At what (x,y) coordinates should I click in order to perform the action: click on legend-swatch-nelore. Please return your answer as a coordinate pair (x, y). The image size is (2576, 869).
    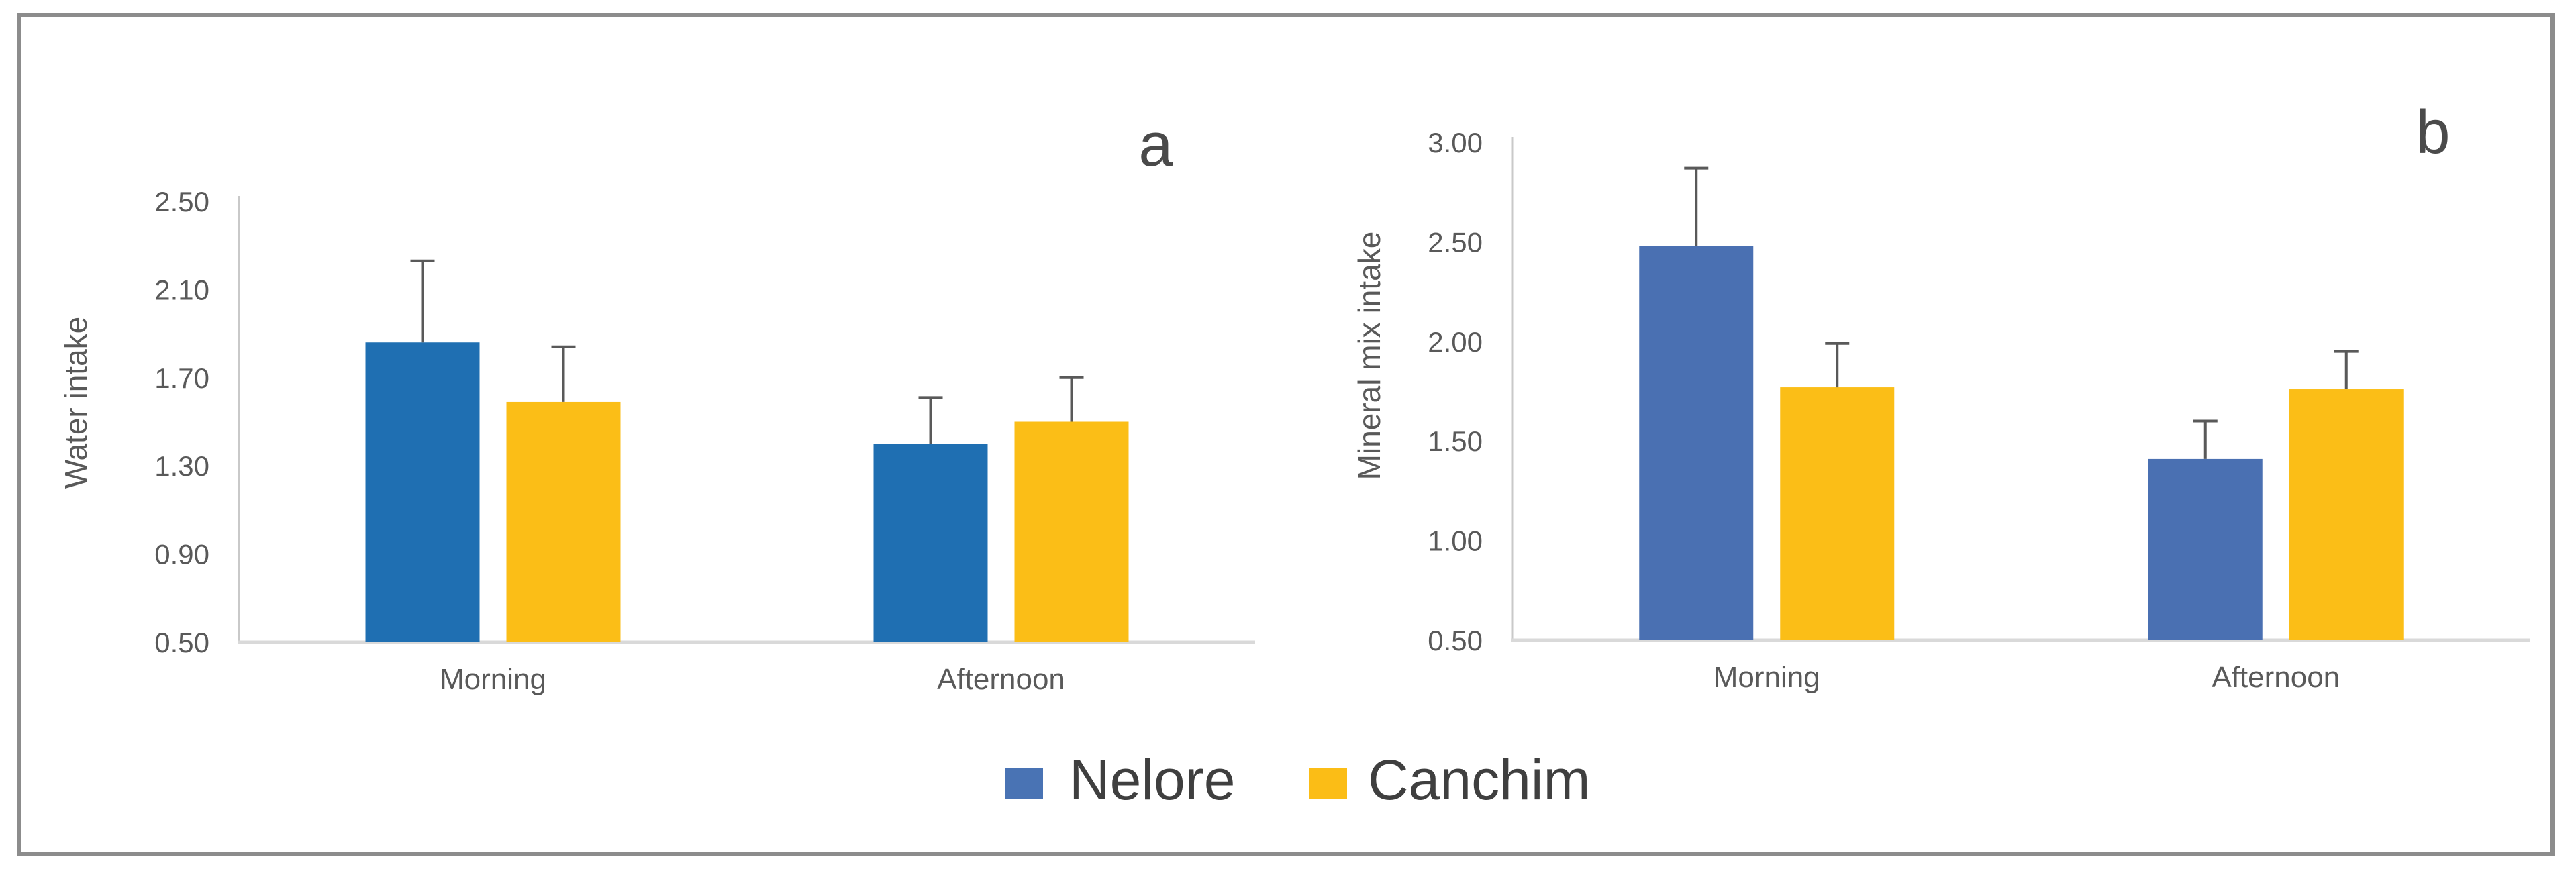
    Looking at the image, I should click on (1024, 783).